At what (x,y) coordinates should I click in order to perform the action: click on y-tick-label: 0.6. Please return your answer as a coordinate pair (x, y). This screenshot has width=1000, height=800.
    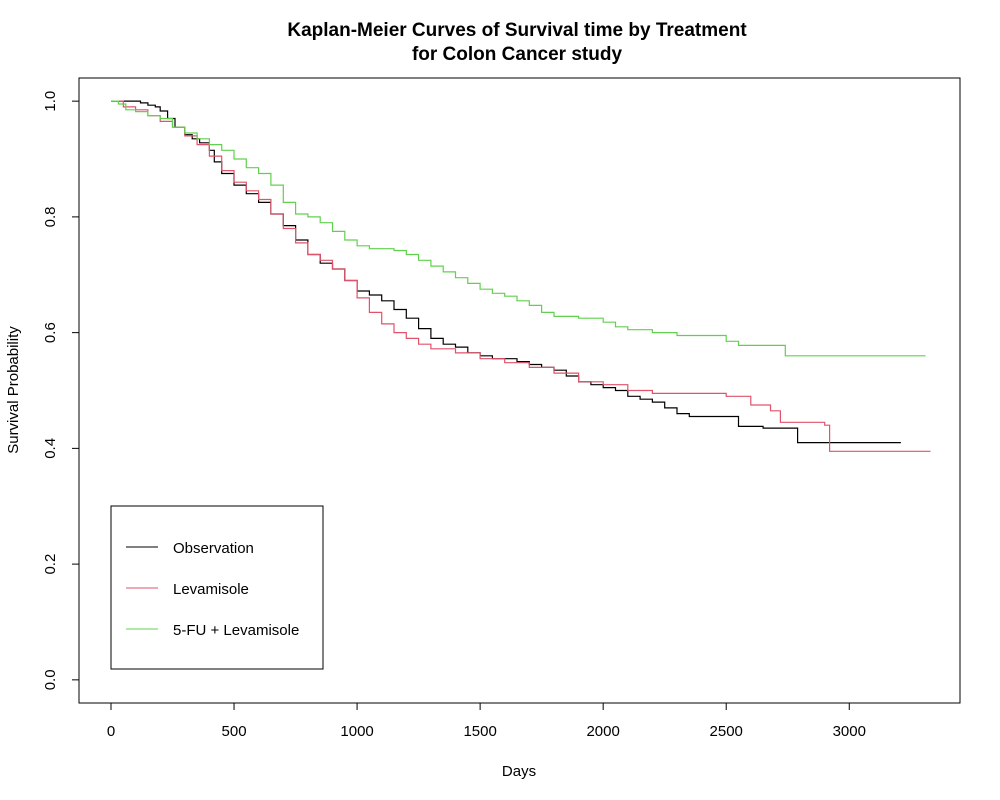
    Looking at the image, I should click on (50, 332).